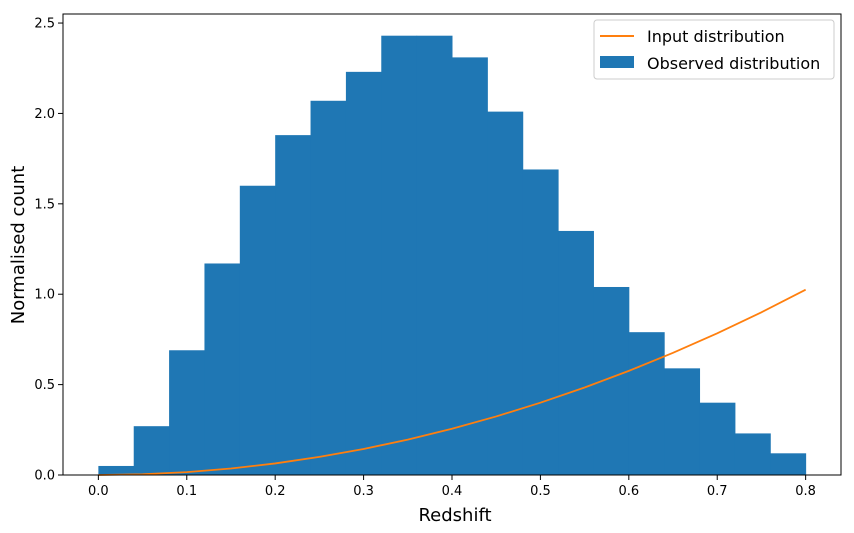 The image size is (854, 533). I want to click on x-axis-ticks: 0.0 0.1 0.2 0.3 0.4 0.5 0.6 0.7 0.8, so click(452, 487).